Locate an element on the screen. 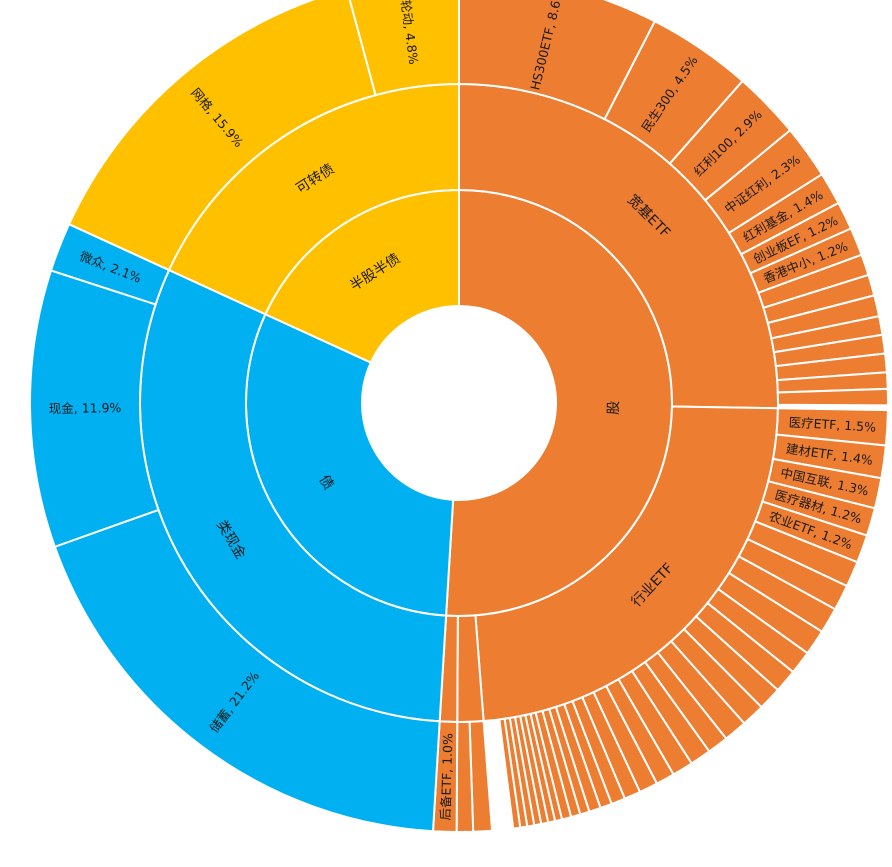  label-后备ETF-叶: 后备ETF, 1.0% is located at coordinates (447, 777).